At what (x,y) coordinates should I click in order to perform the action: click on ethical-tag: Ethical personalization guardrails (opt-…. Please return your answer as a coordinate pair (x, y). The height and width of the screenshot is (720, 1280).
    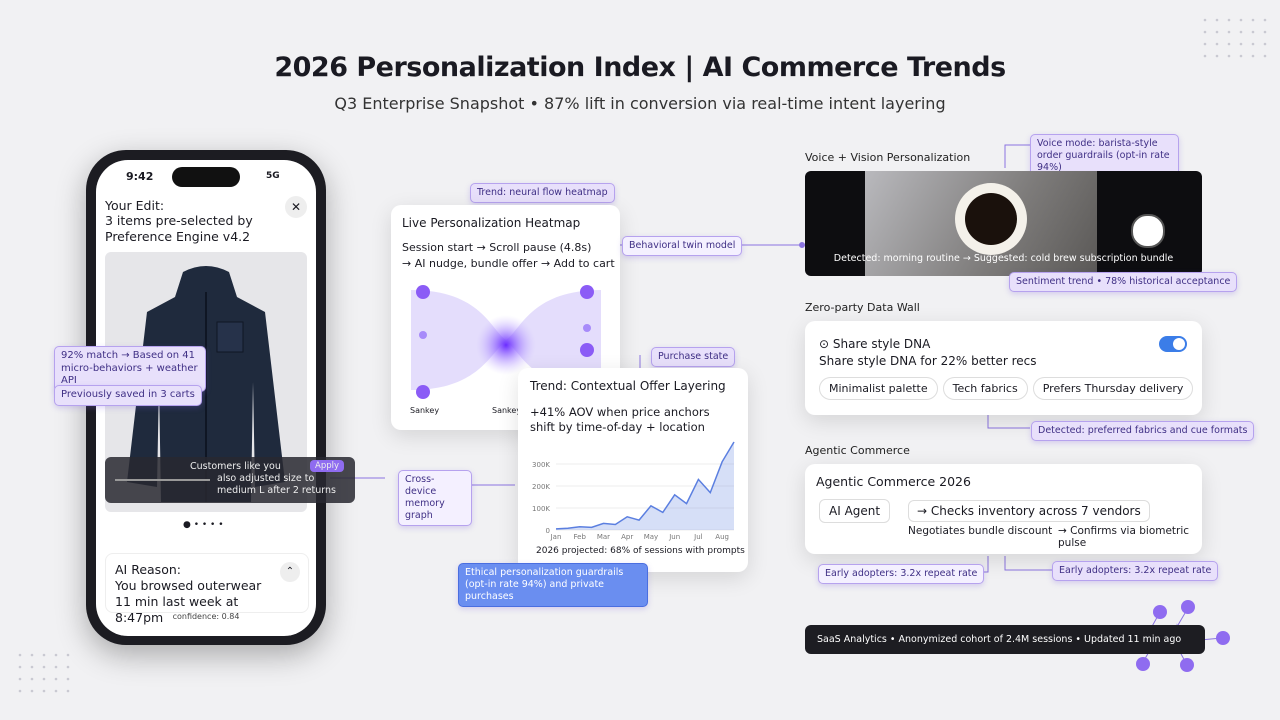
    Looking at the image, I should click on (553, 585).